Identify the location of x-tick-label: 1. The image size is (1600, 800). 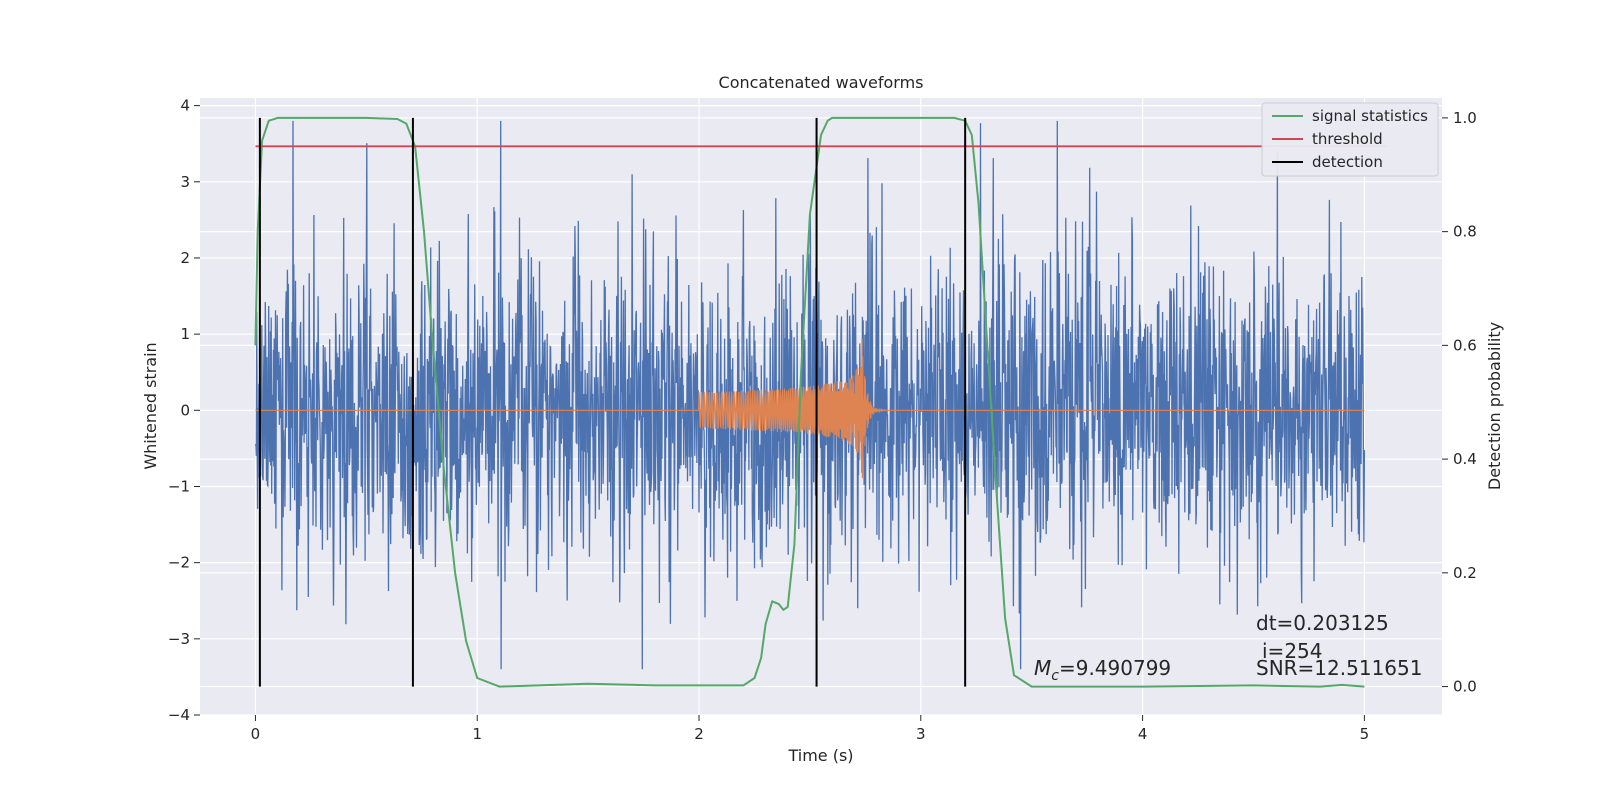
(477, 734).